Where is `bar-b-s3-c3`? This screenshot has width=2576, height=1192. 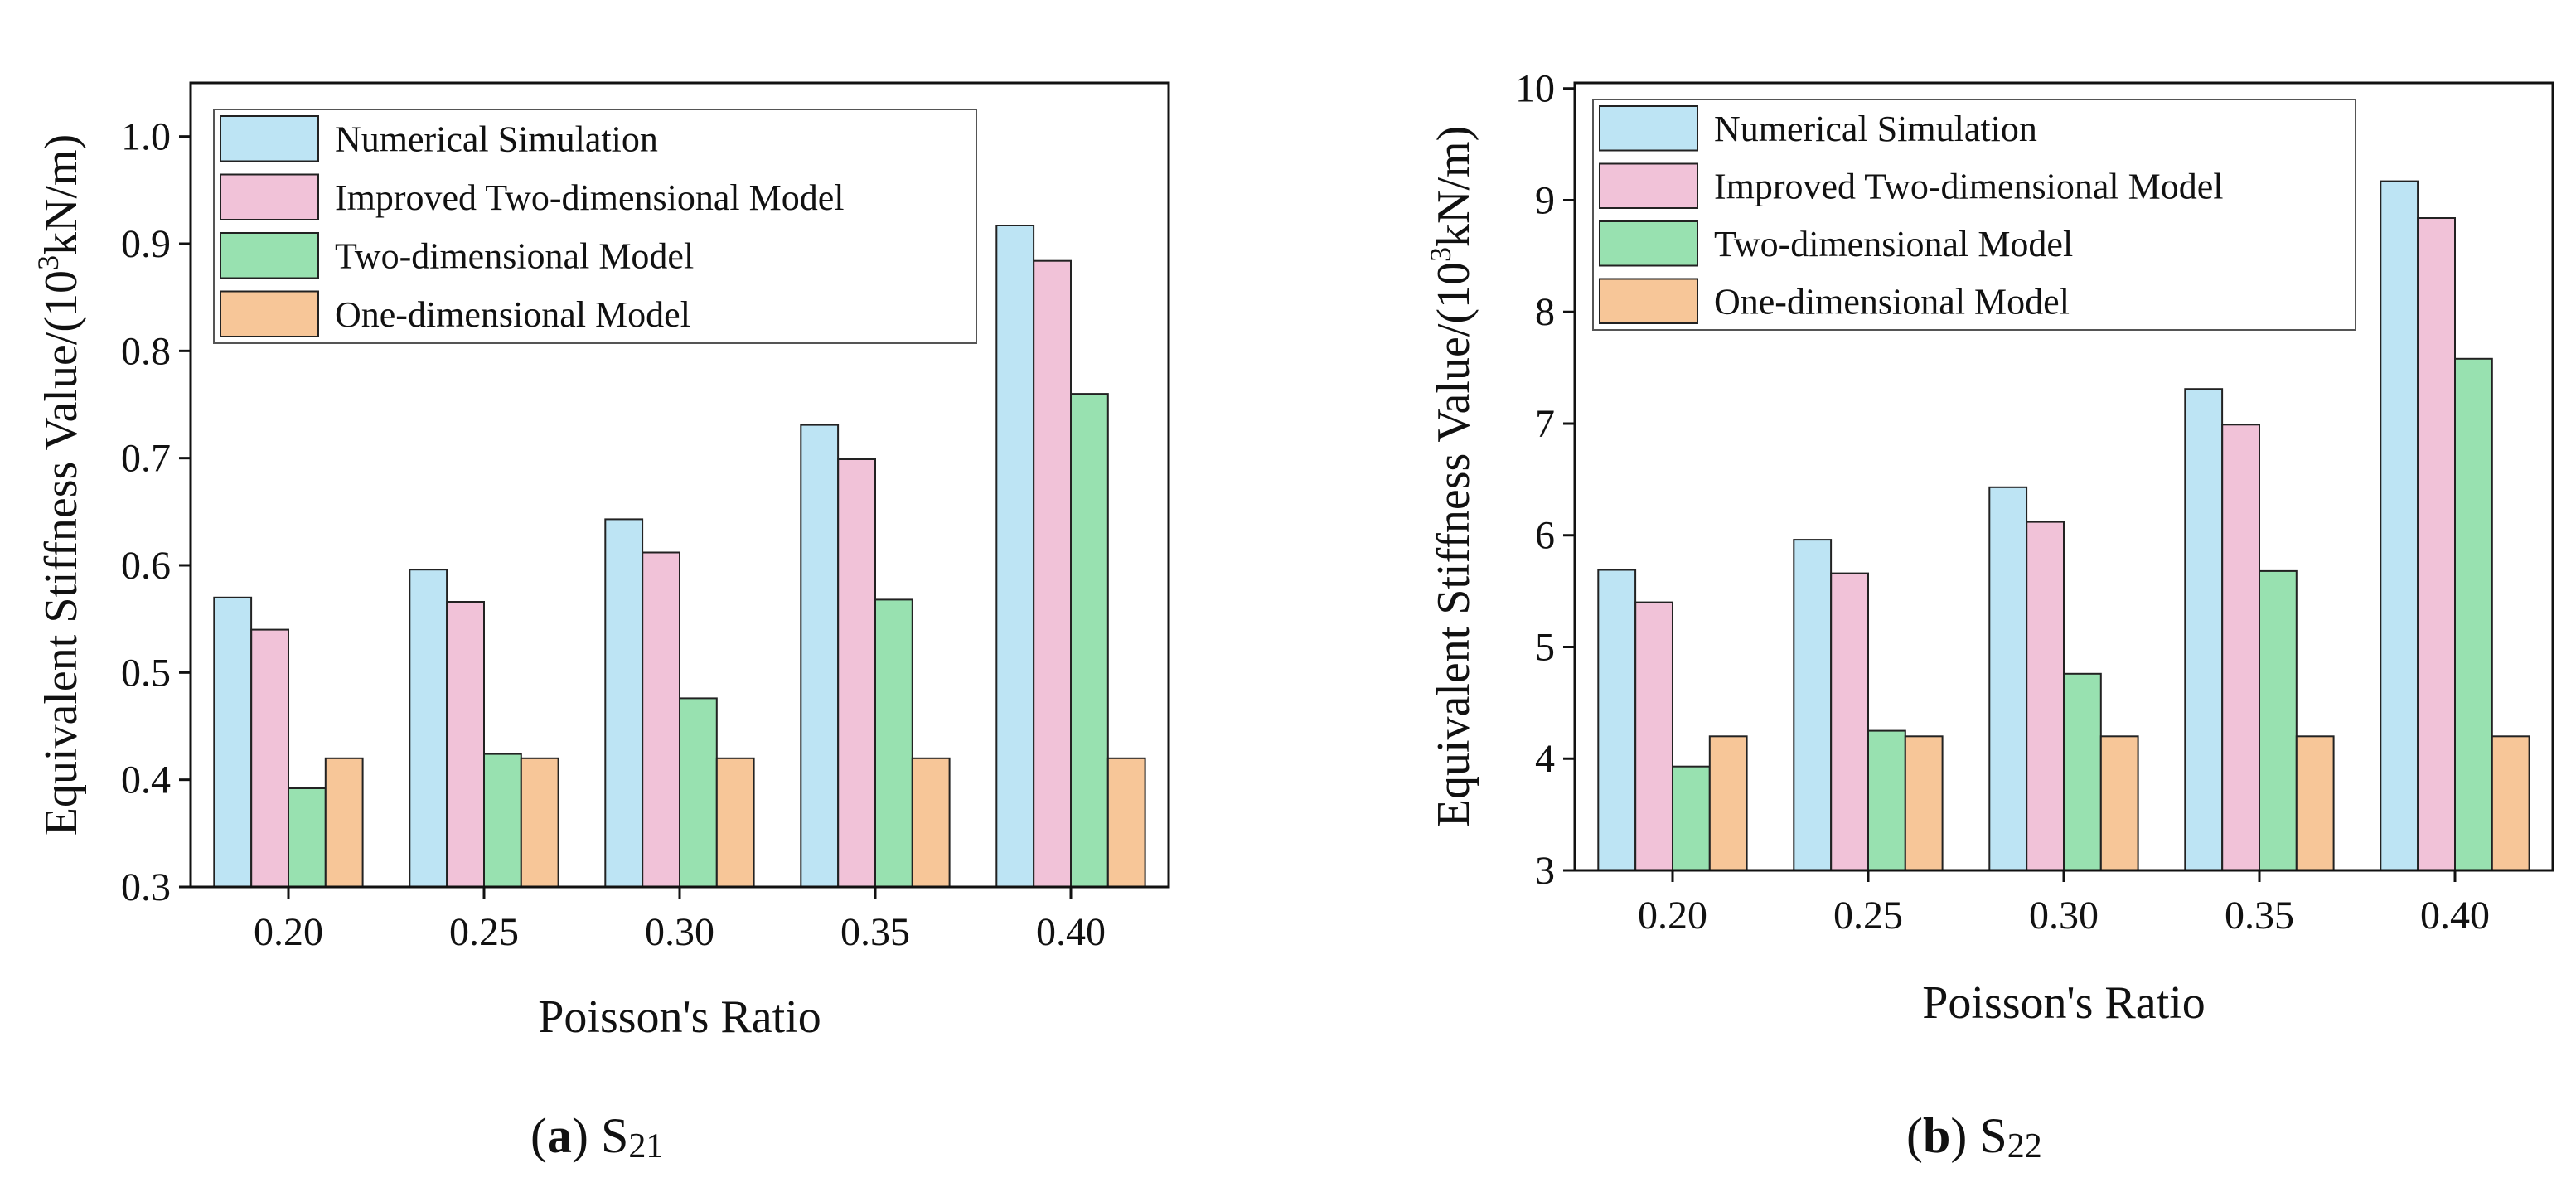
bar-b-s3-c3 is located at coordinates (2315, 803).